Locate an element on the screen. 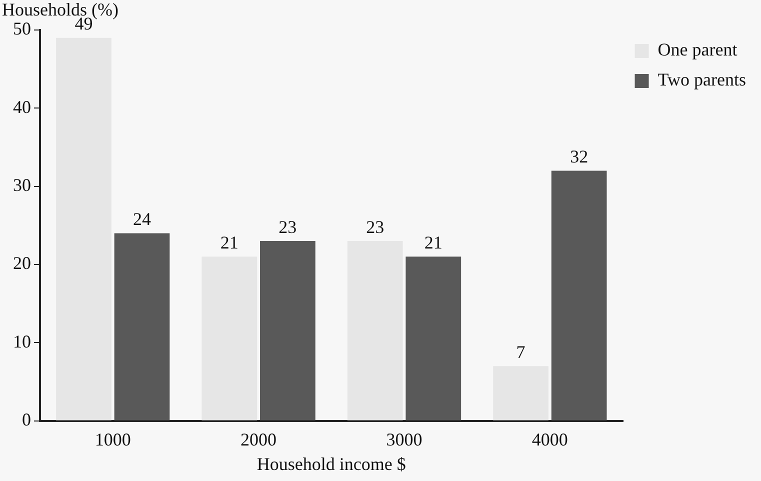 The image size is (761, 481). data-label: 32 is located at coordinates (579, 156).